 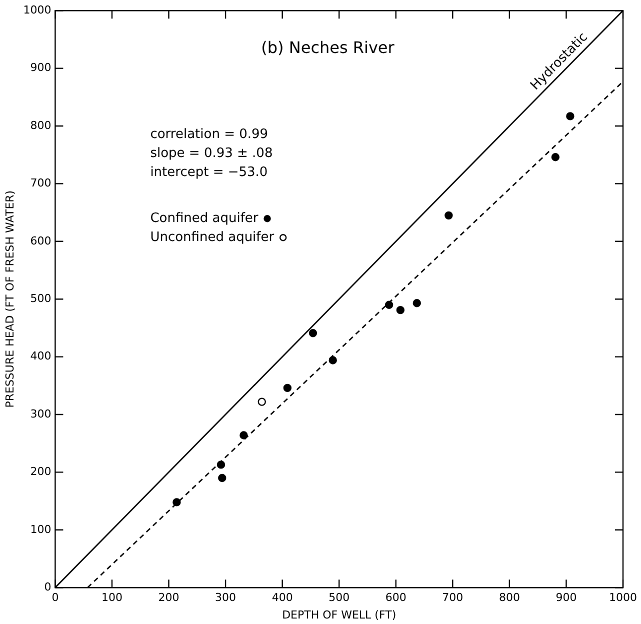 I want to click on y-tick-label: 300, so click(x=41, y=413).